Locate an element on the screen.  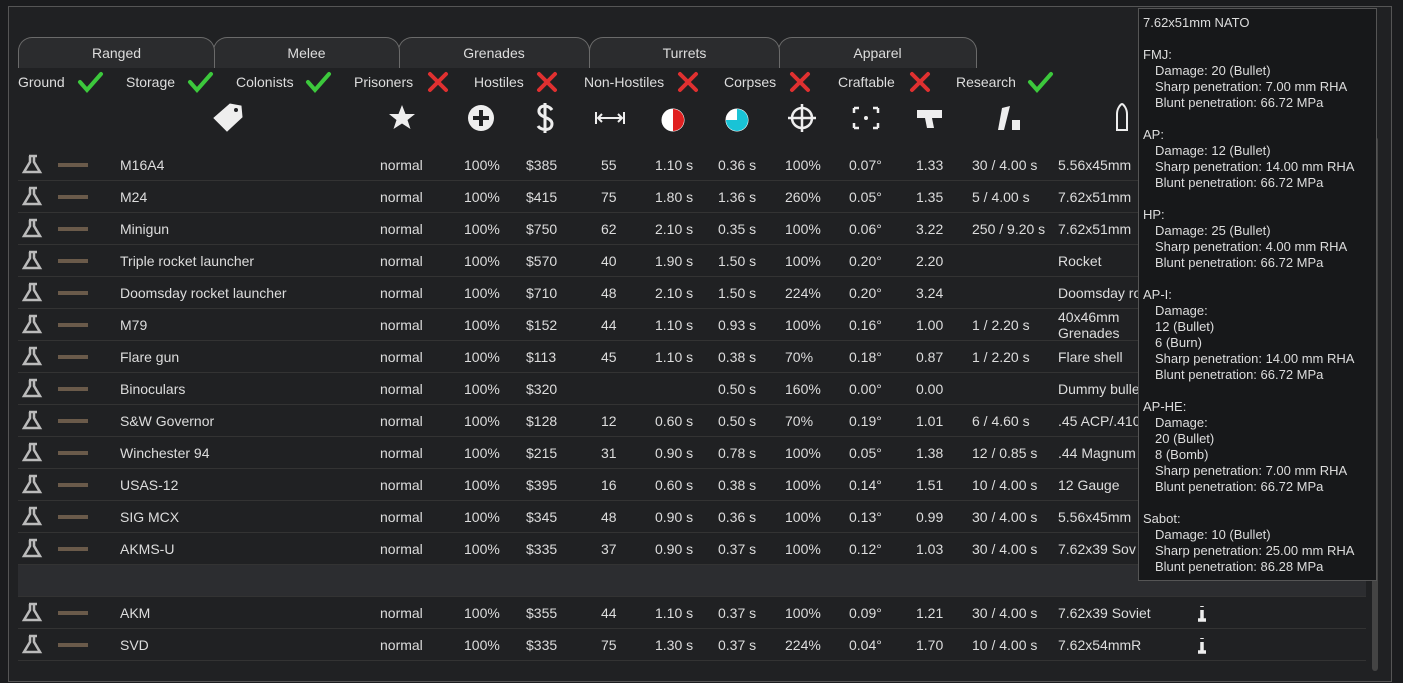
filter-label: Craftable is located at coordinates (866, 82).